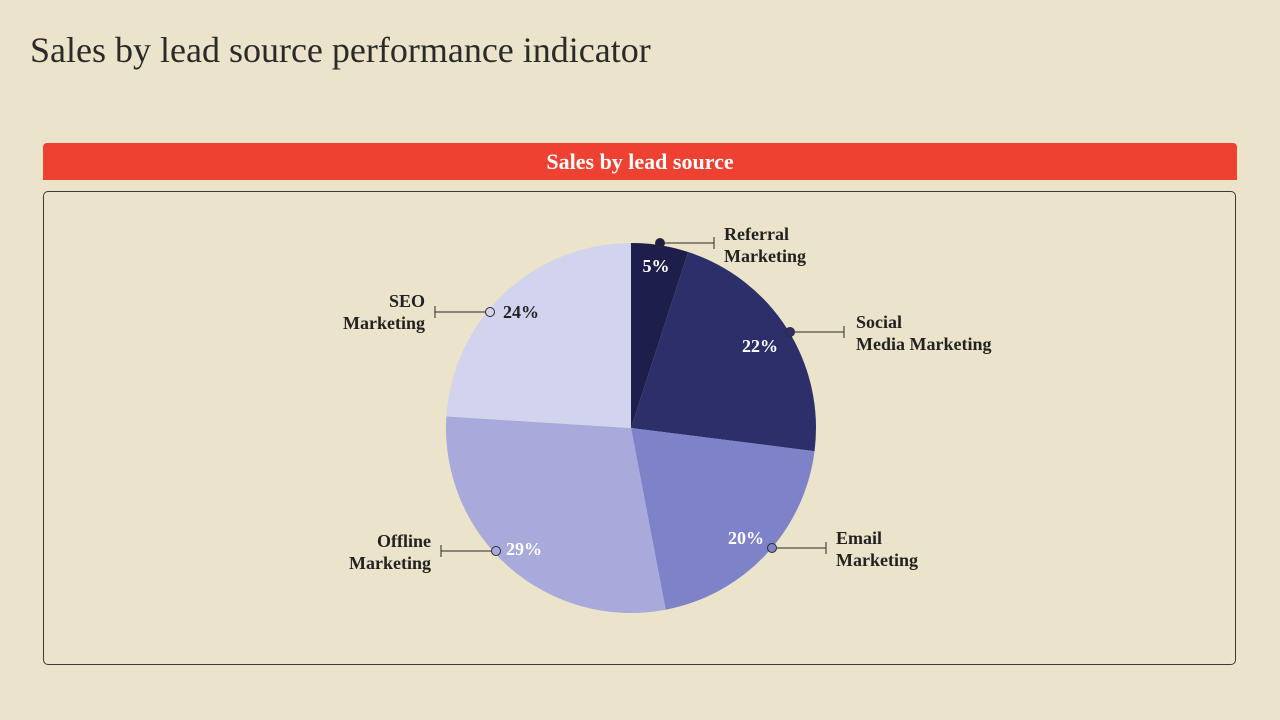 The width and height of the screenshot is (1280, 720). Describe the element at coordinates (656, 266) in the screenshot. I see `data-label: 5%` at that location.